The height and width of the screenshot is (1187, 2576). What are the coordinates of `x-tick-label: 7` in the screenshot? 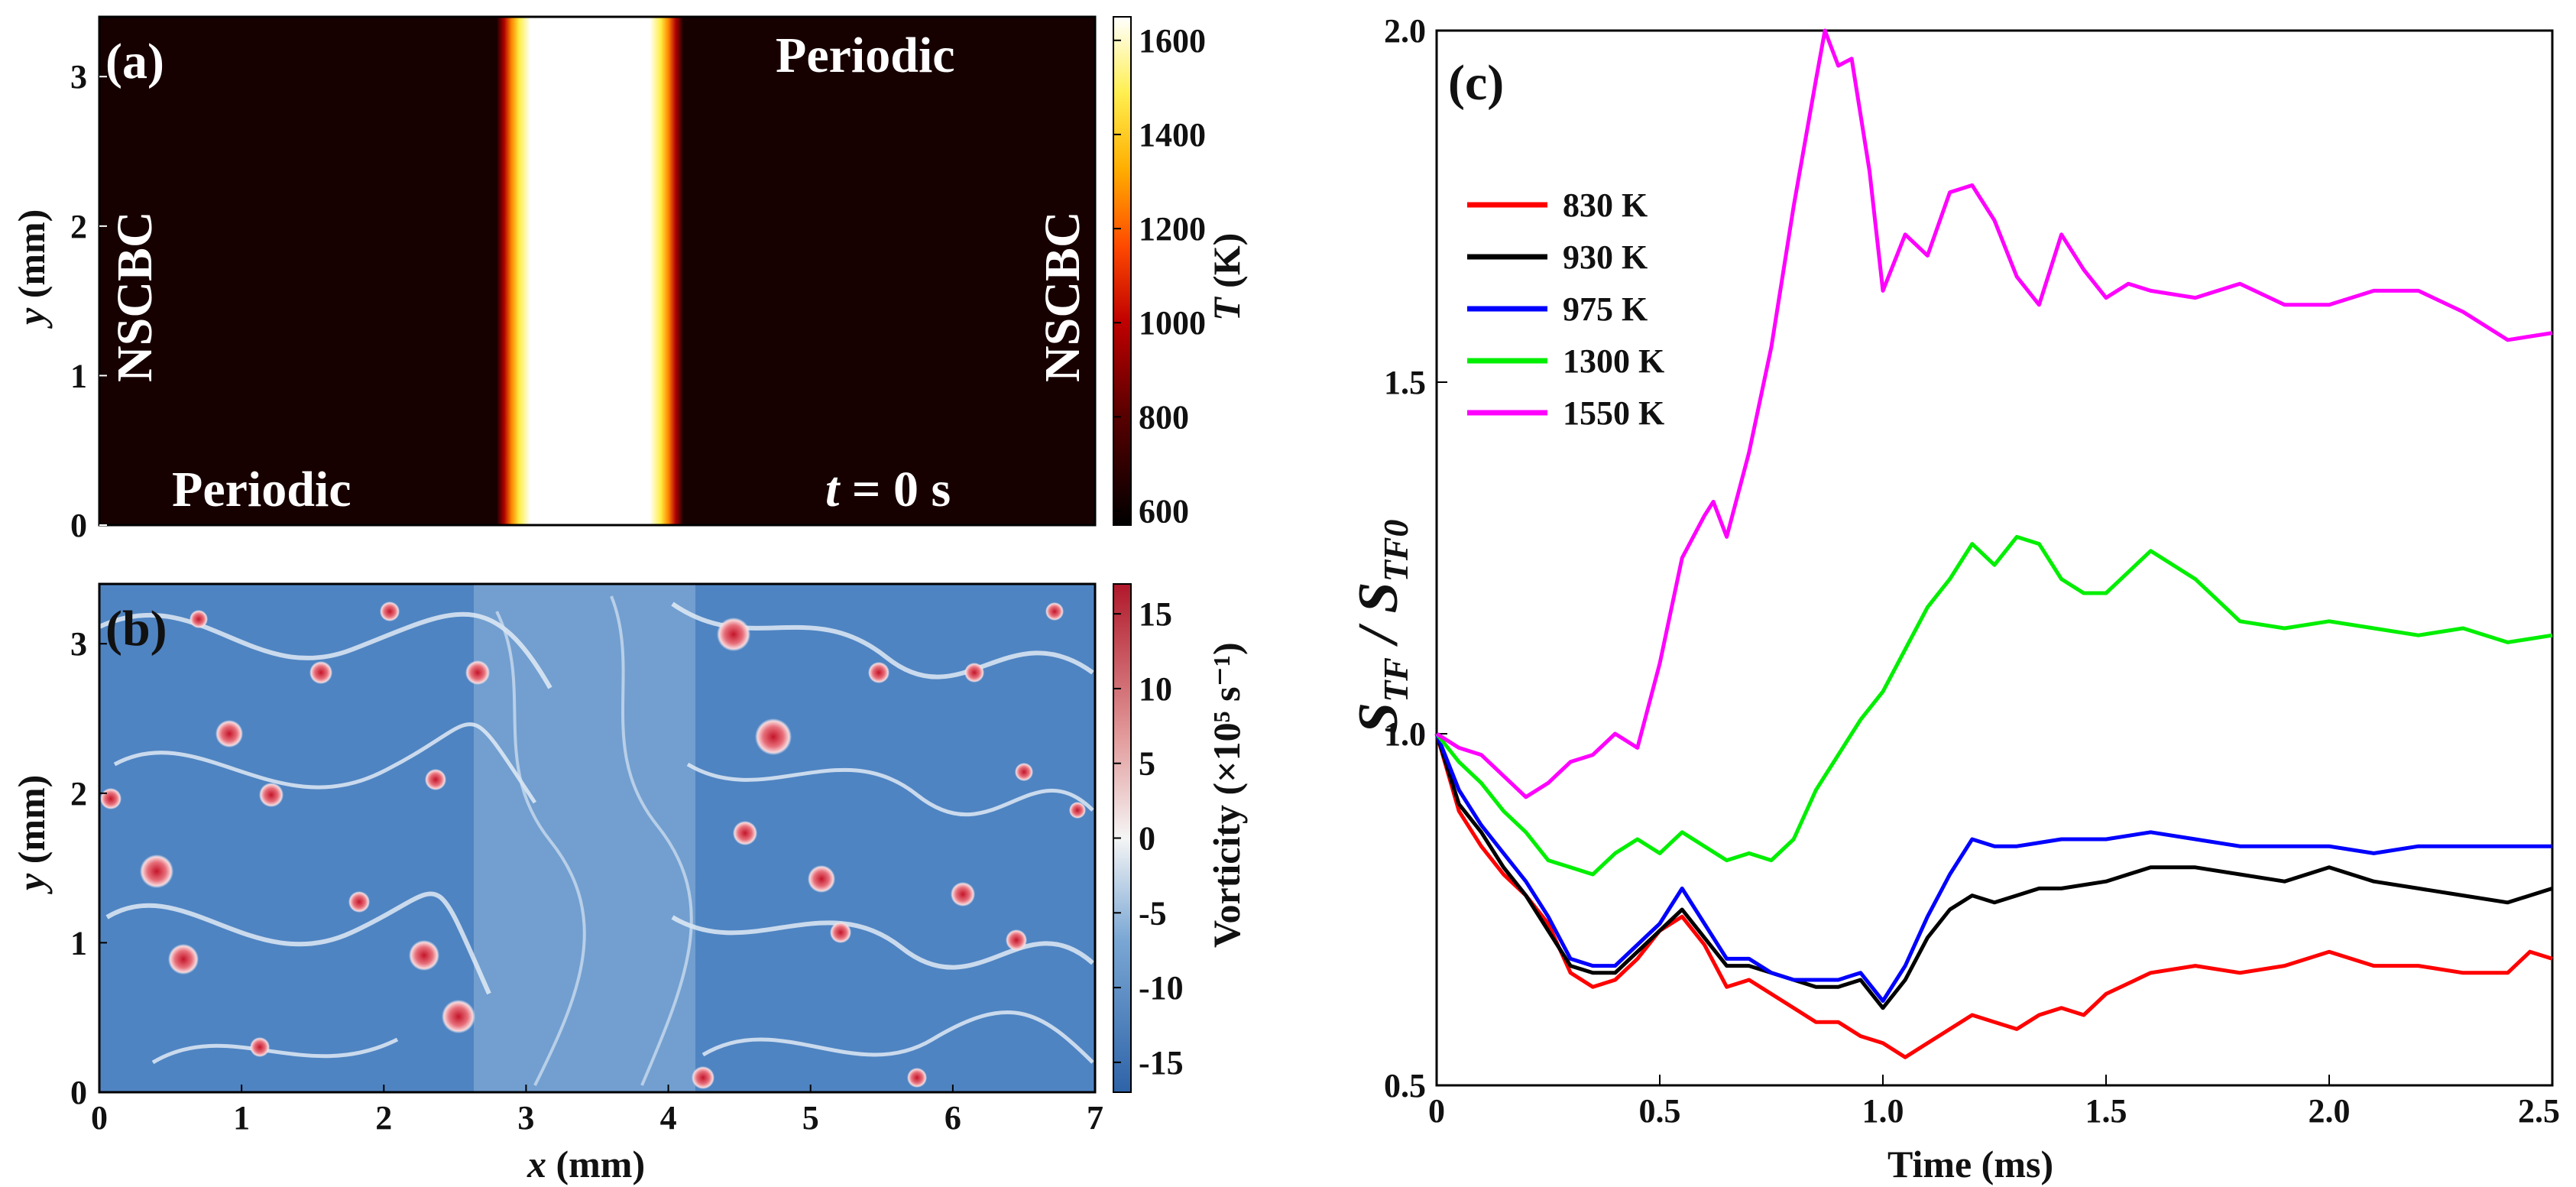 It's located at (1095, 1118).